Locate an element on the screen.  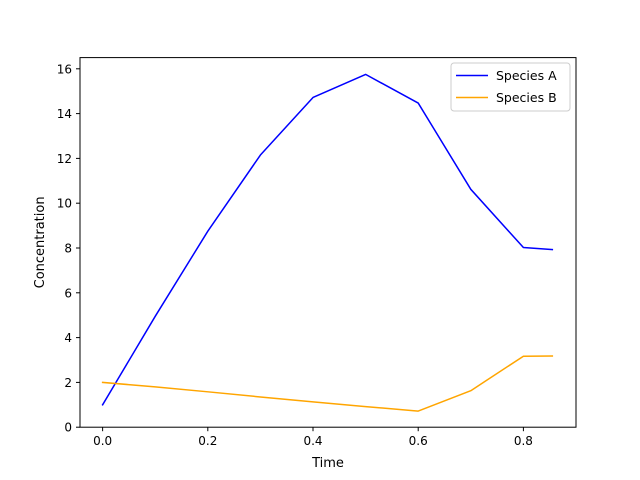
x-tick-label: 0.8 is located at coordinates (523, 441).